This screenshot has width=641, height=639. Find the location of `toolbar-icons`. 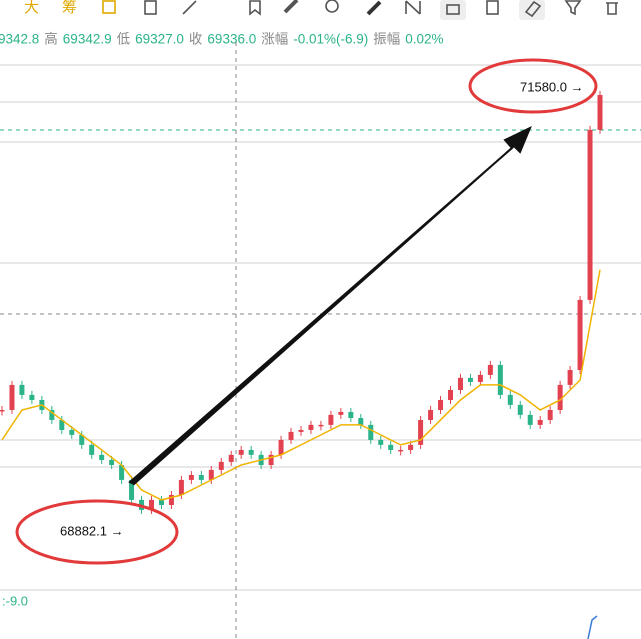

toolbar-icons is located at coordinates (360, 10).